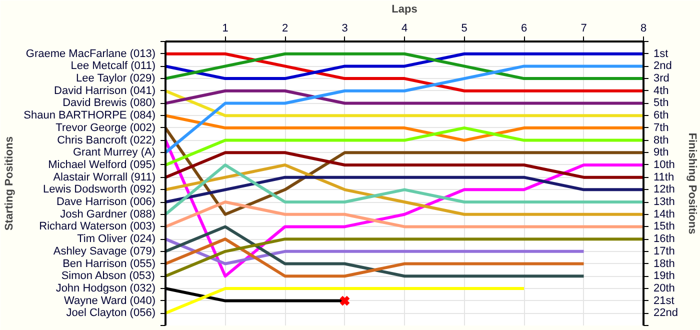 The image size is (700, 330). Describe the element at coordinates (664, 214) in the screenshot. I see `y-tick-label: 14th` at that location.